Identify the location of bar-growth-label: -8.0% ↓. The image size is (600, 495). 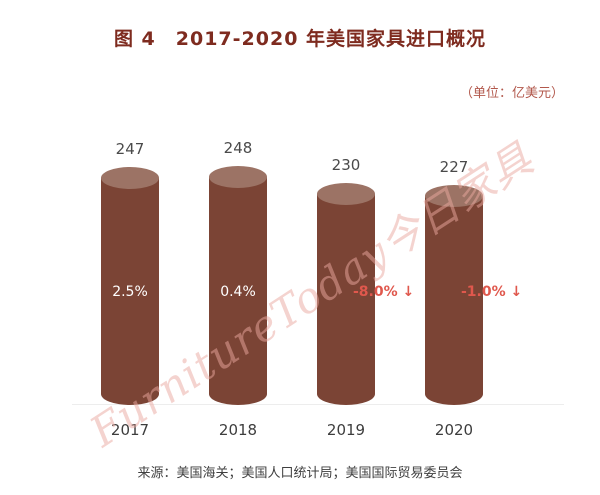
(384, 292).